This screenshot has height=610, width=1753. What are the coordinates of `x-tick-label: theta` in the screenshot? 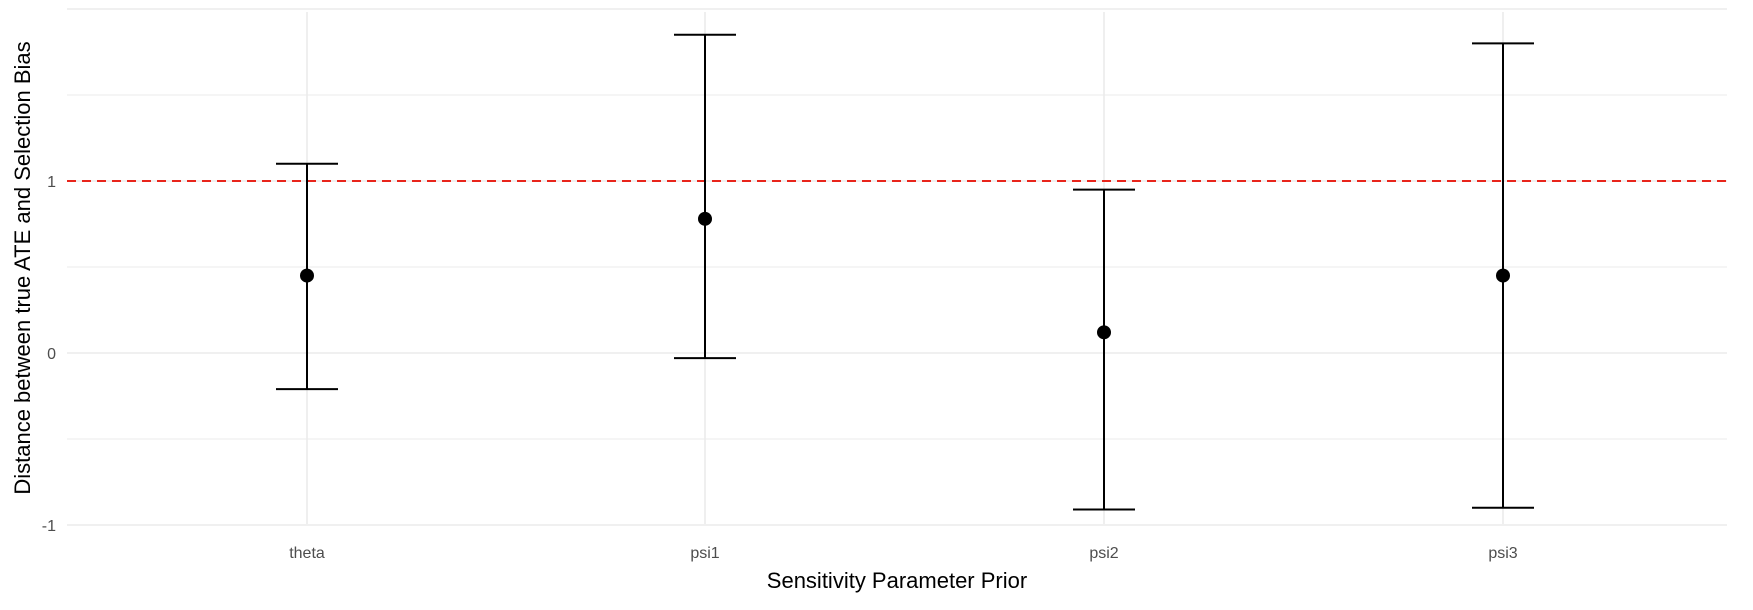 It's located at (307, 553).